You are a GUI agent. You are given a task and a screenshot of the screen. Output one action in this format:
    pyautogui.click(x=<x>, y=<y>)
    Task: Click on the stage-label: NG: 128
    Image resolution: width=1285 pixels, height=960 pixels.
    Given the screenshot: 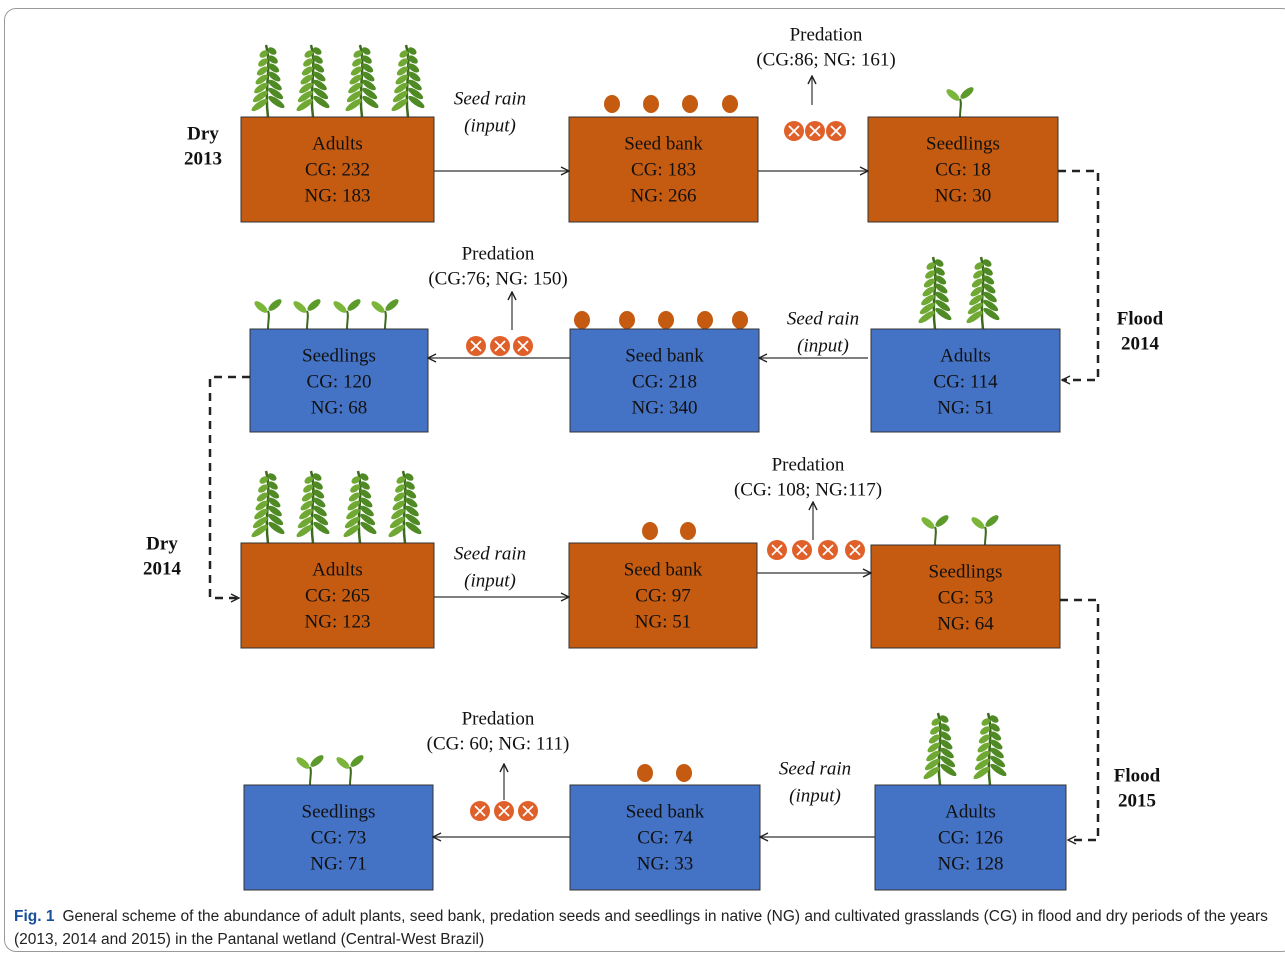 What is the action you would take?
    pyautogui.click(x=971, y=863)
    